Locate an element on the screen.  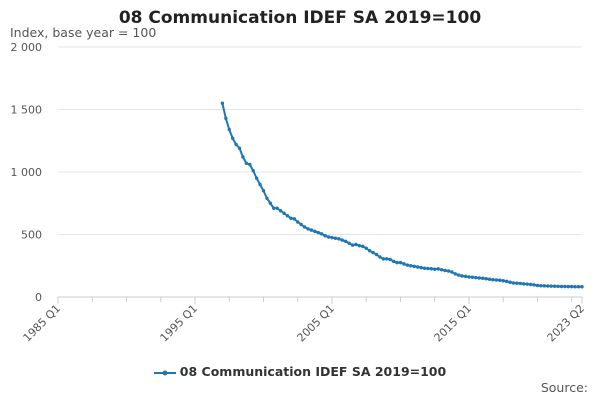
x-tick-label: 2005 Q1 is located at coordinates (316, 323).